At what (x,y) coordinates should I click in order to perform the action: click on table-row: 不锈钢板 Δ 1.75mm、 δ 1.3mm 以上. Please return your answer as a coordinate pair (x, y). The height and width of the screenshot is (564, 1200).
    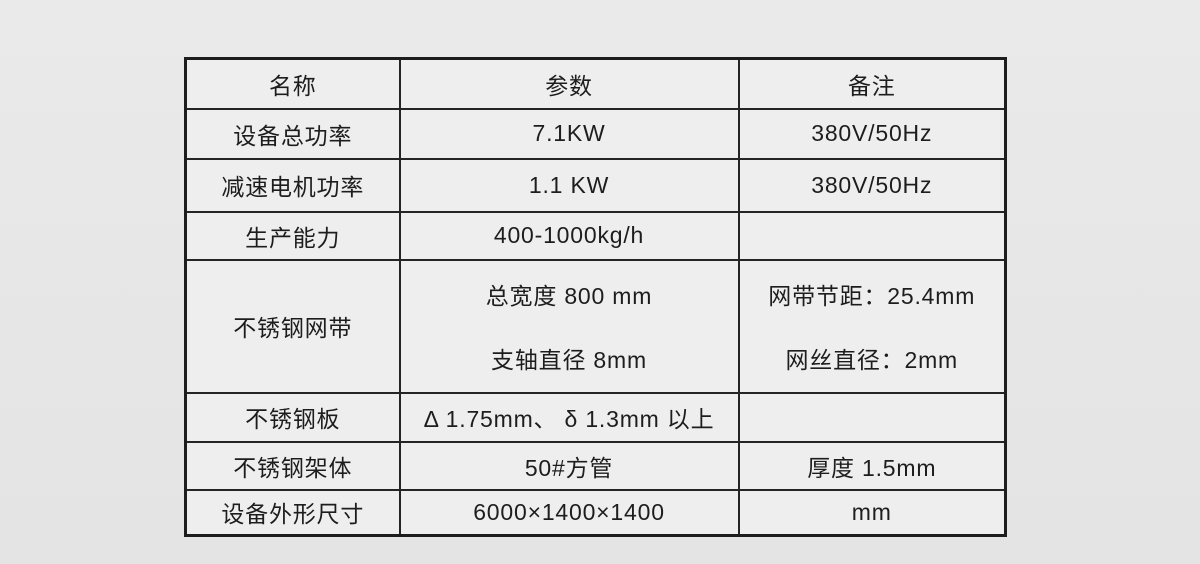
    Looking at the image, I should click on (595, 417).